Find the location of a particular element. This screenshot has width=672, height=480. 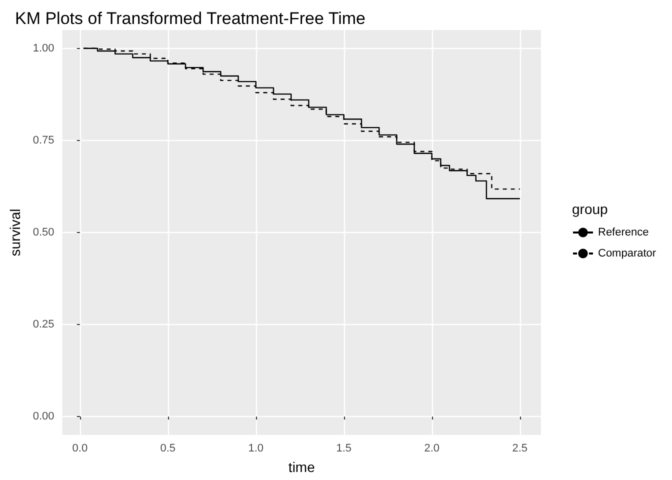

legend-label: Comparator is located at coordinates (627, 254).